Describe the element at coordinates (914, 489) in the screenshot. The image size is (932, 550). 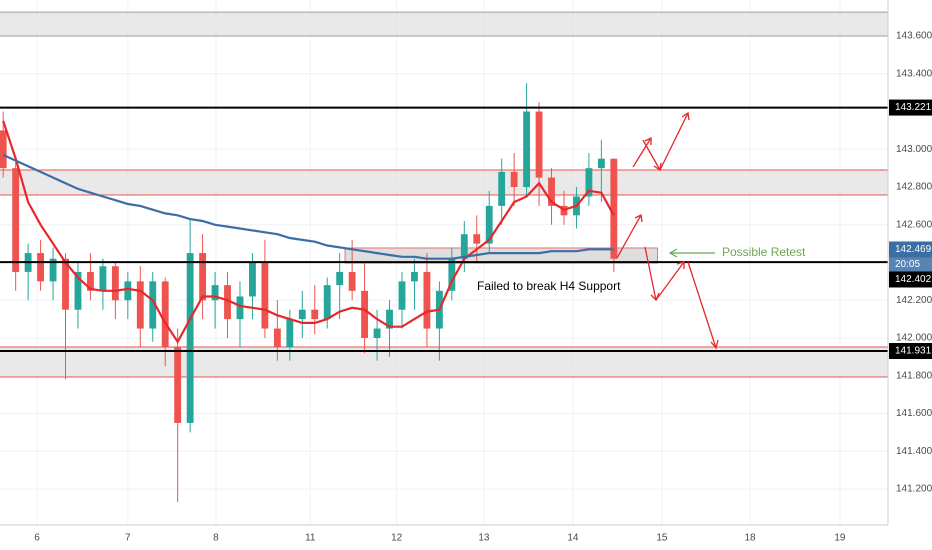
I see `y-tick-label: 141.200` at that location.